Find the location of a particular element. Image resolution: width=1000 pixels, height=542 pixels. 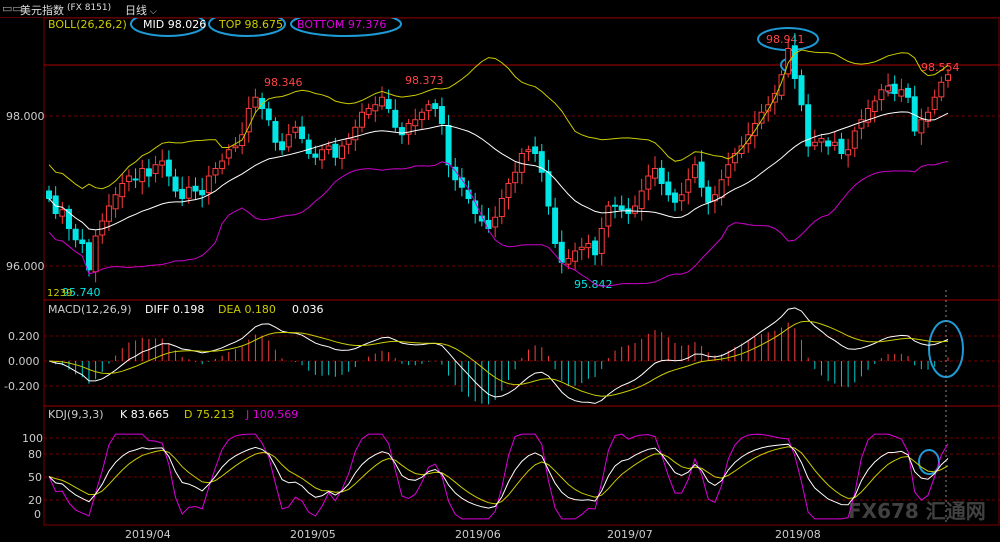

boll-label: BOLL(26,26,2) is located at coordinates (87, 24).